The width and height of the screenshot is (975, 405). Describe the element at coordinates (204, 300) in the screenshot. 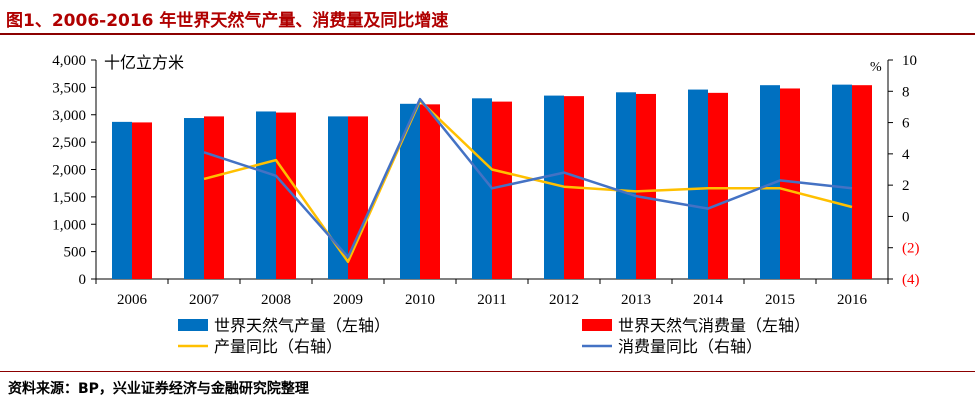

I see `x-tick-label: 2007` at that location.